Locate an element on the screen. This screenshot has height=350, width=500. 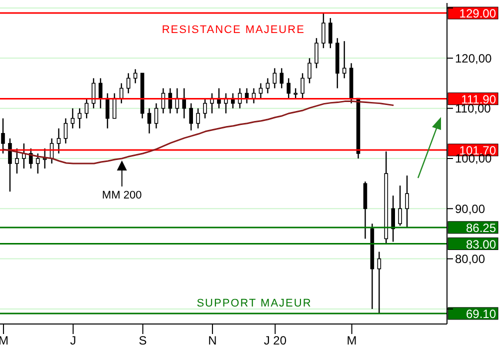
x-tick-label: M is located at coordinates (351, 341).